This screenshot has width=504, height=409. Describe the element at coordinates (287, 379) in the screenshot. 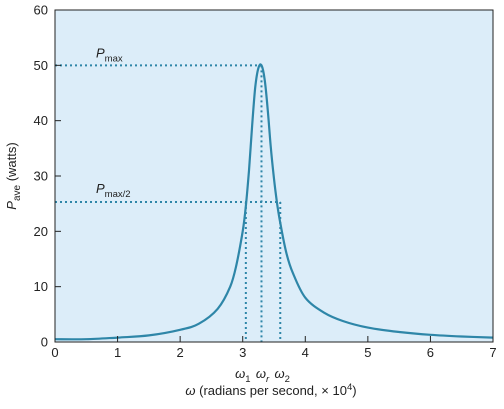

I see `omega2-label-sub: 2` at that location.